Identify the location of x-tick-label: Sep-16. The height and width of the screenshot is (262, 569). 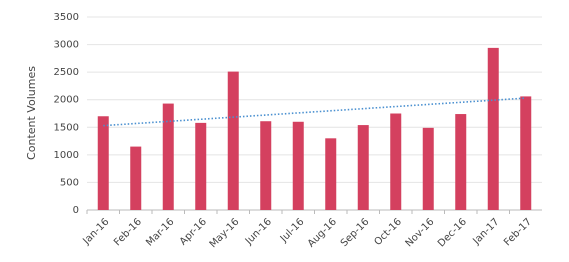
(355, 232).